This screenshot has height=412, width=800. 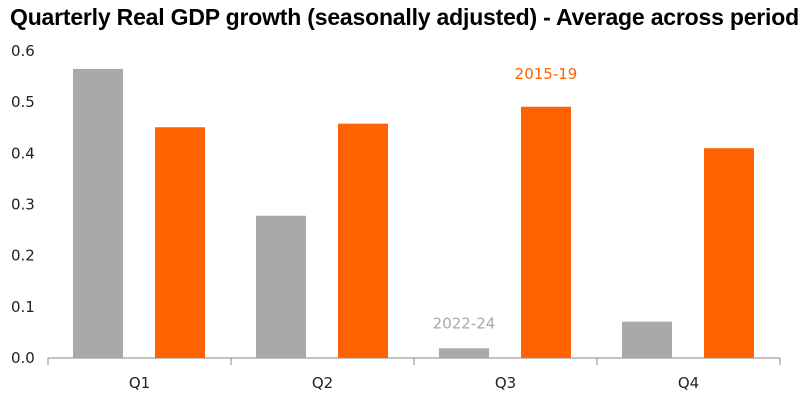 What do you see at coordinates (464, 323) in the screenshot?
I see `series-label-2022-24: 2022-24` at bounding box center [464, 323].